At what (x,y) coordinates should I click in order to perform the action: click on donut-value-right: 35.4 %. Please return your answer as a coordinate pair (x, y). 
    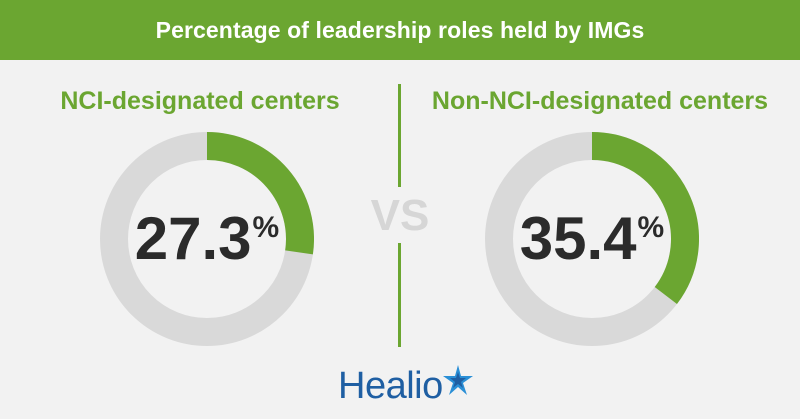
    Looking at the image, I should click on (592, 239).